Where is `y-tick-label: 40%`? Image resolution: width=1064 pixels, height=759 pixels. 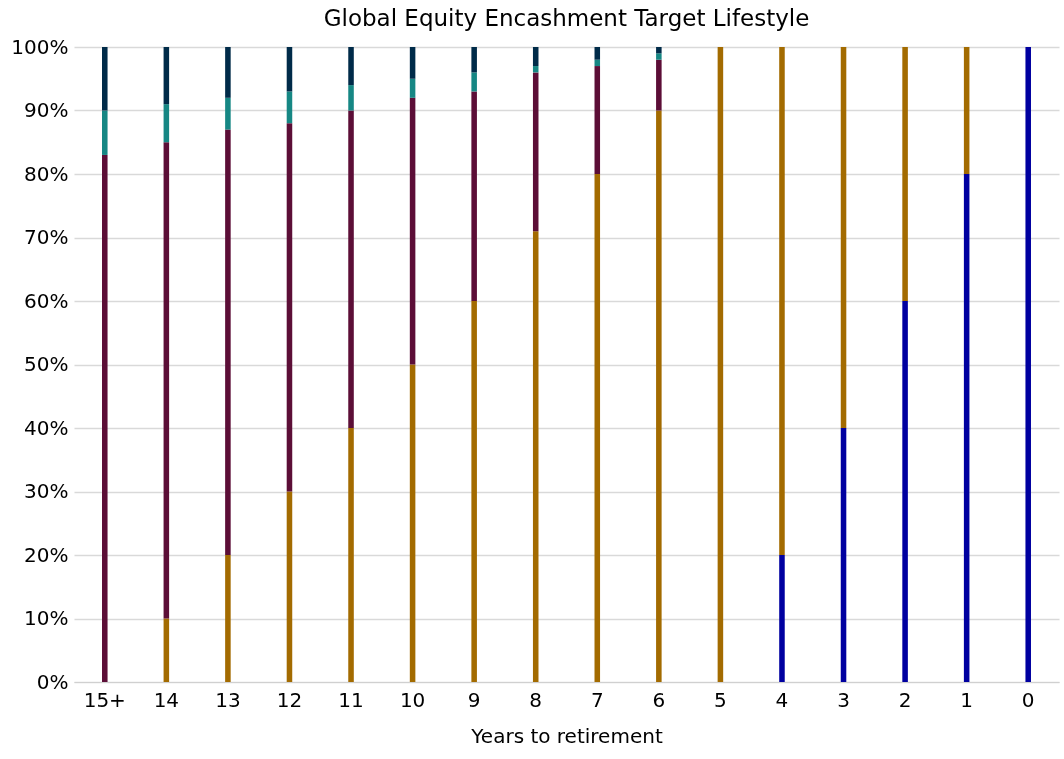 y-tick-label: 40% is located at coordinates (46, 427).